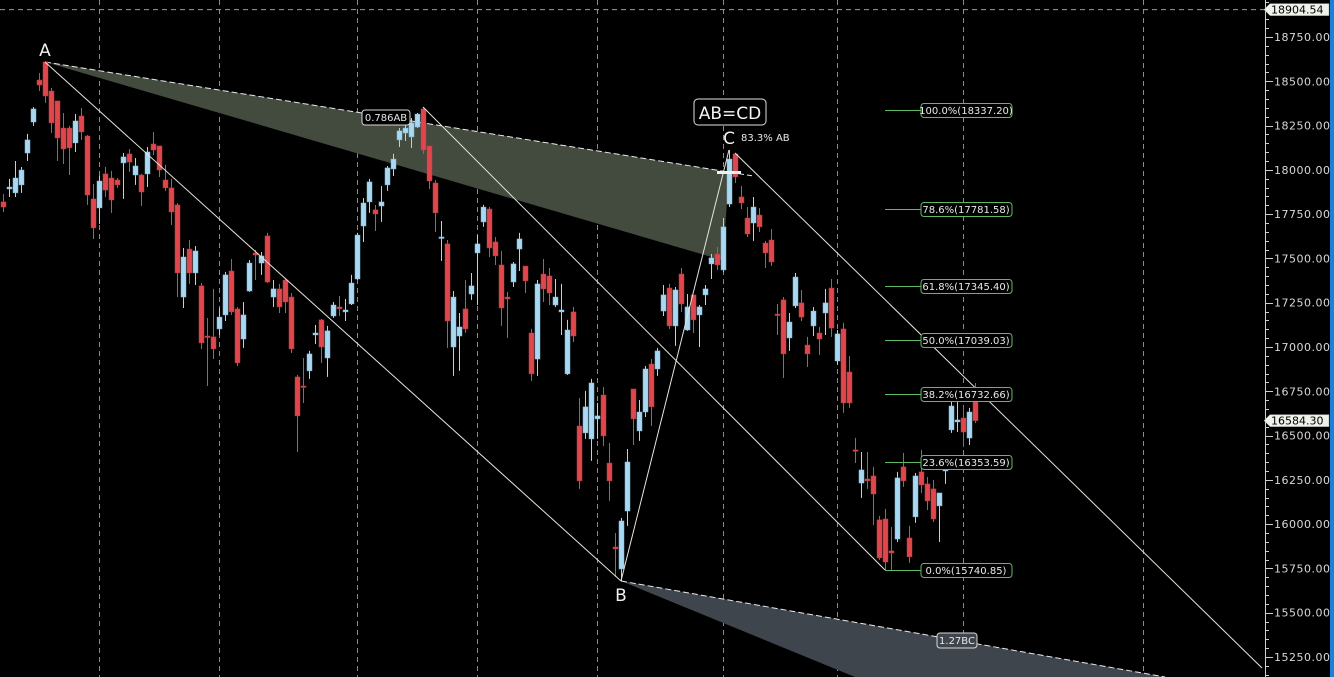 The width and height of the screenshot is (1334, 677). What do you see at coordinates (729, 139) in the screenshot?
I see `point-c-label: C` at bounding box center [729, 139].